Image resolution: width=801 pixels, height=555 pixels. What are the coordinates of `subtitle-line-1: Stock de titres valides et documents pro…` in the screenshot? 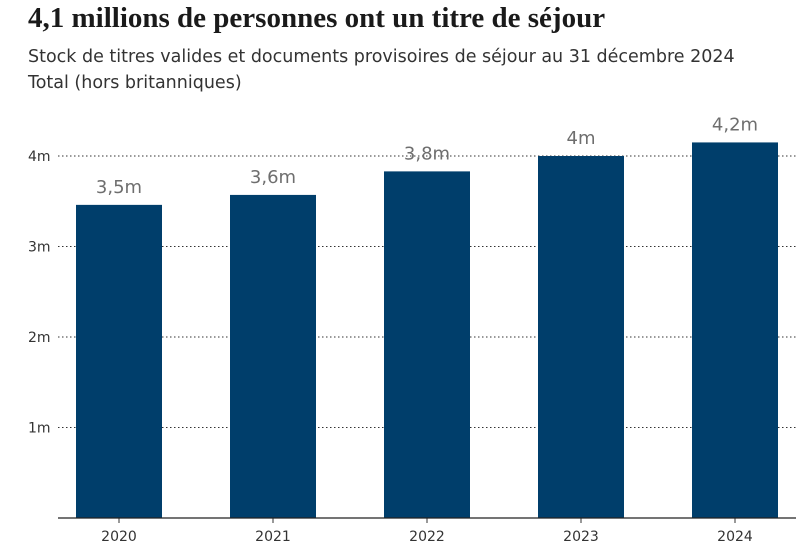 It's located at (381, 57).